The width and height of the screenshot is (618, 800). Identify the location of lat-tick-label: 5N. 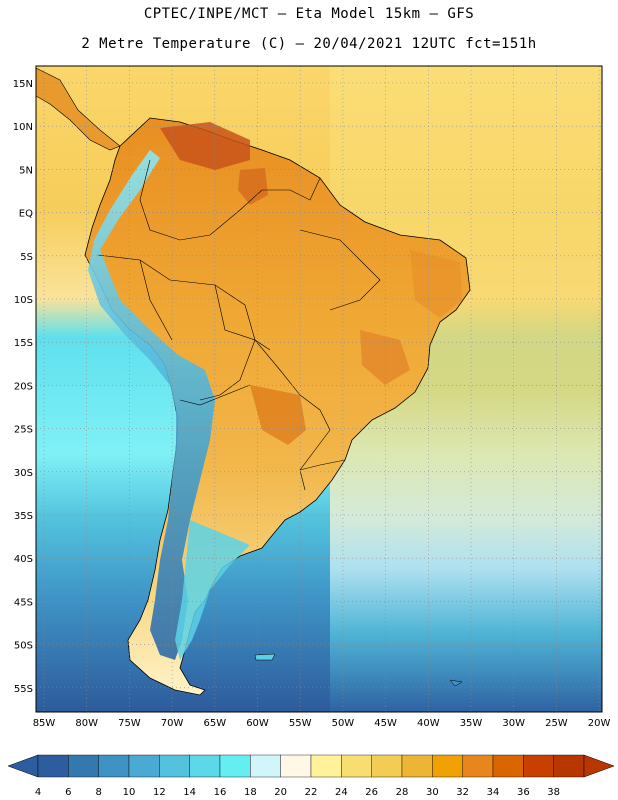
(26, 170).